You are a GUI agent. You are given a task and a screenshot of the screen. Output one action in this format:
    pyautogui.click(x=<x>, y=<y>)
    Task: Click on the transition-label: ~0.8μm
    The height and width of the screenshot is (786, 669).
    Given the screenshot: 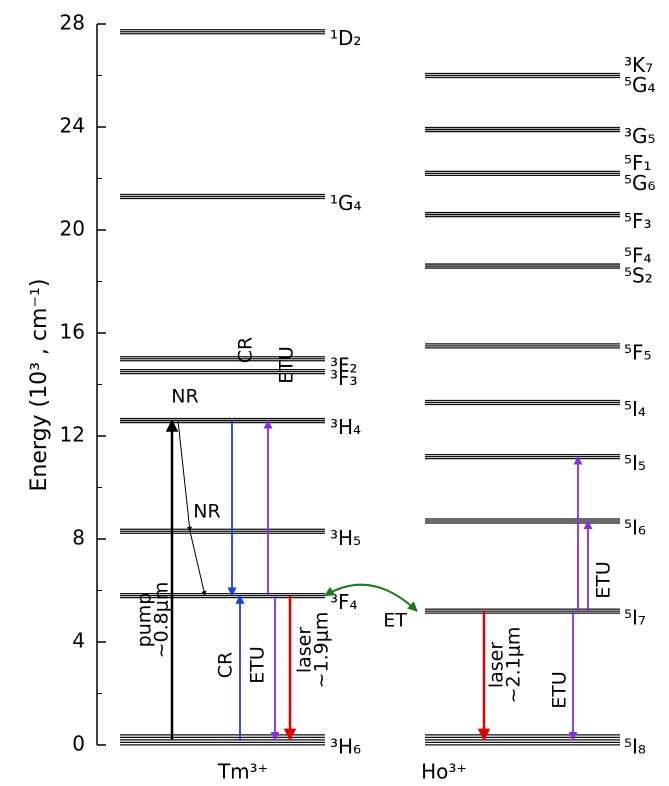 What is the action you would take?
    pyautogui.click(x=162, y=620)
    